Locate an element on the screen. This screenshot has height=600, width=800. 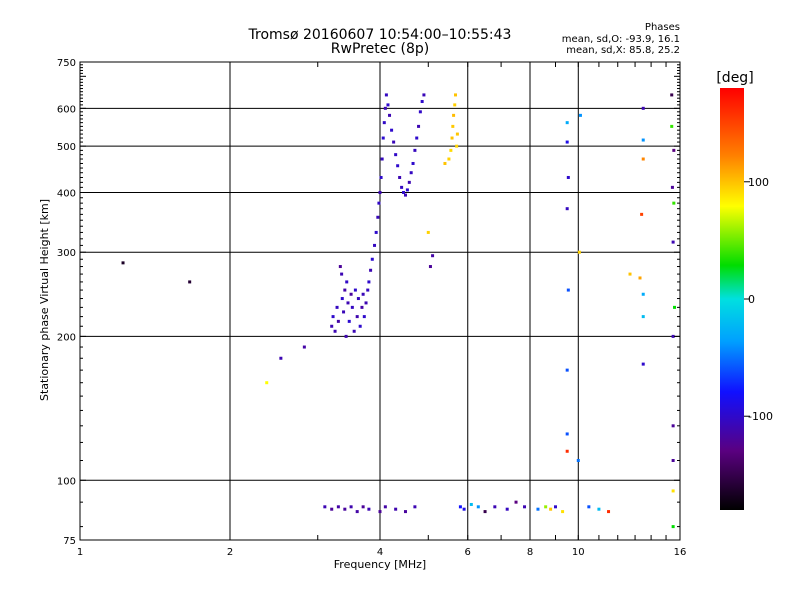
y-tick-label: 600 is located at coordinates (66, 109).